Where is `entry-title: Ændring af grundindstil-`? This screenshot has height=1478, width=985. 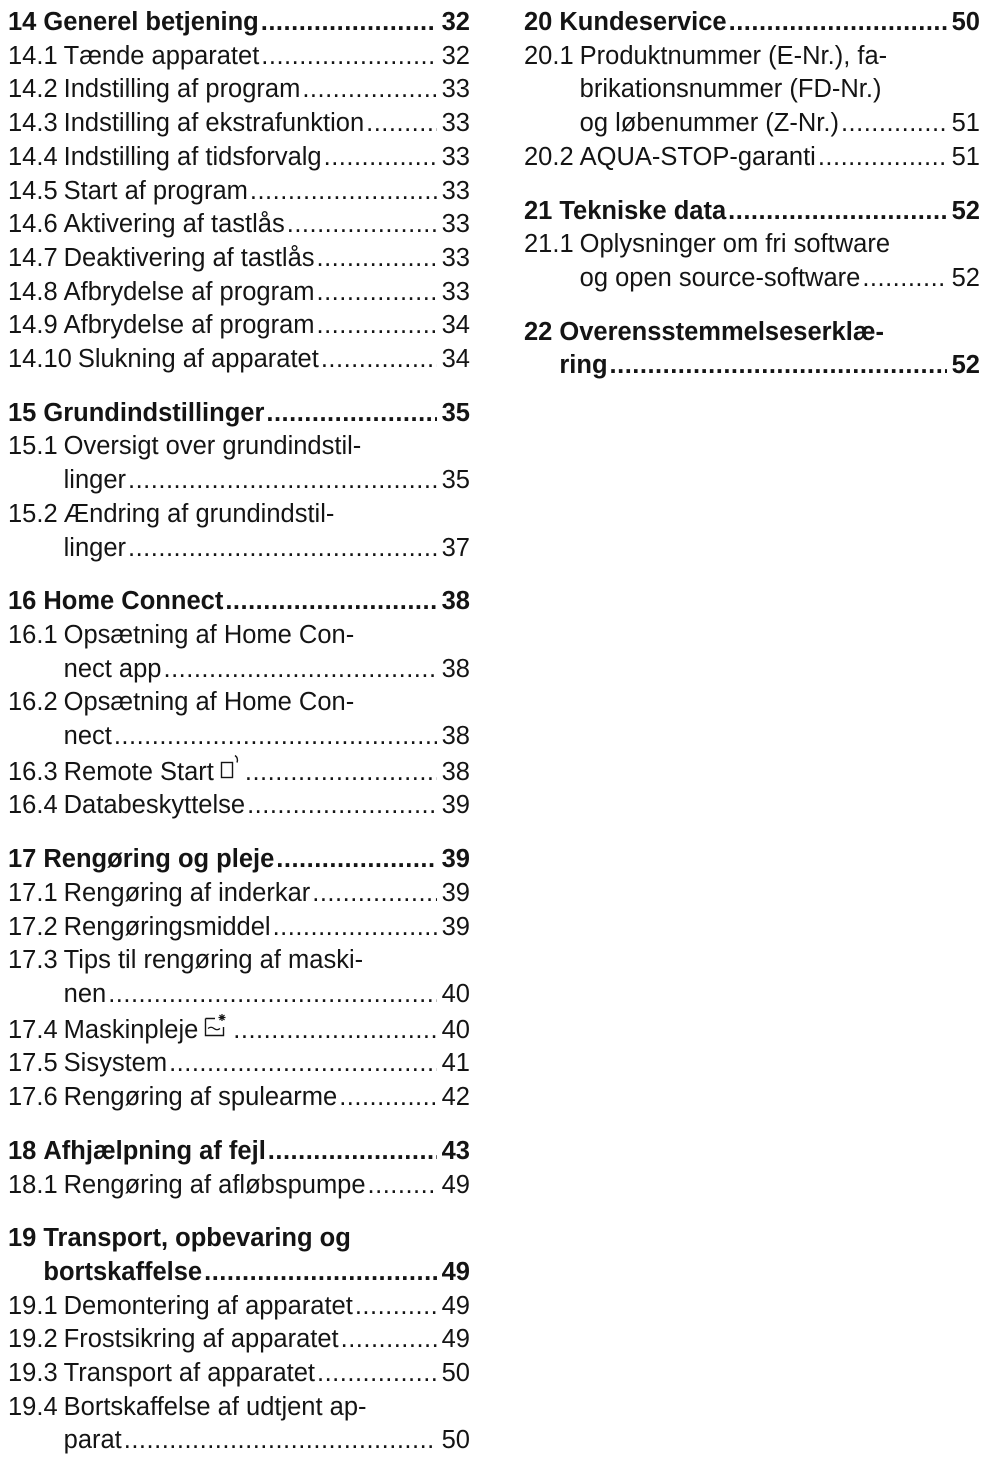
entry-title: Ændring af grundindstil- is located at coordinates (199, 513).